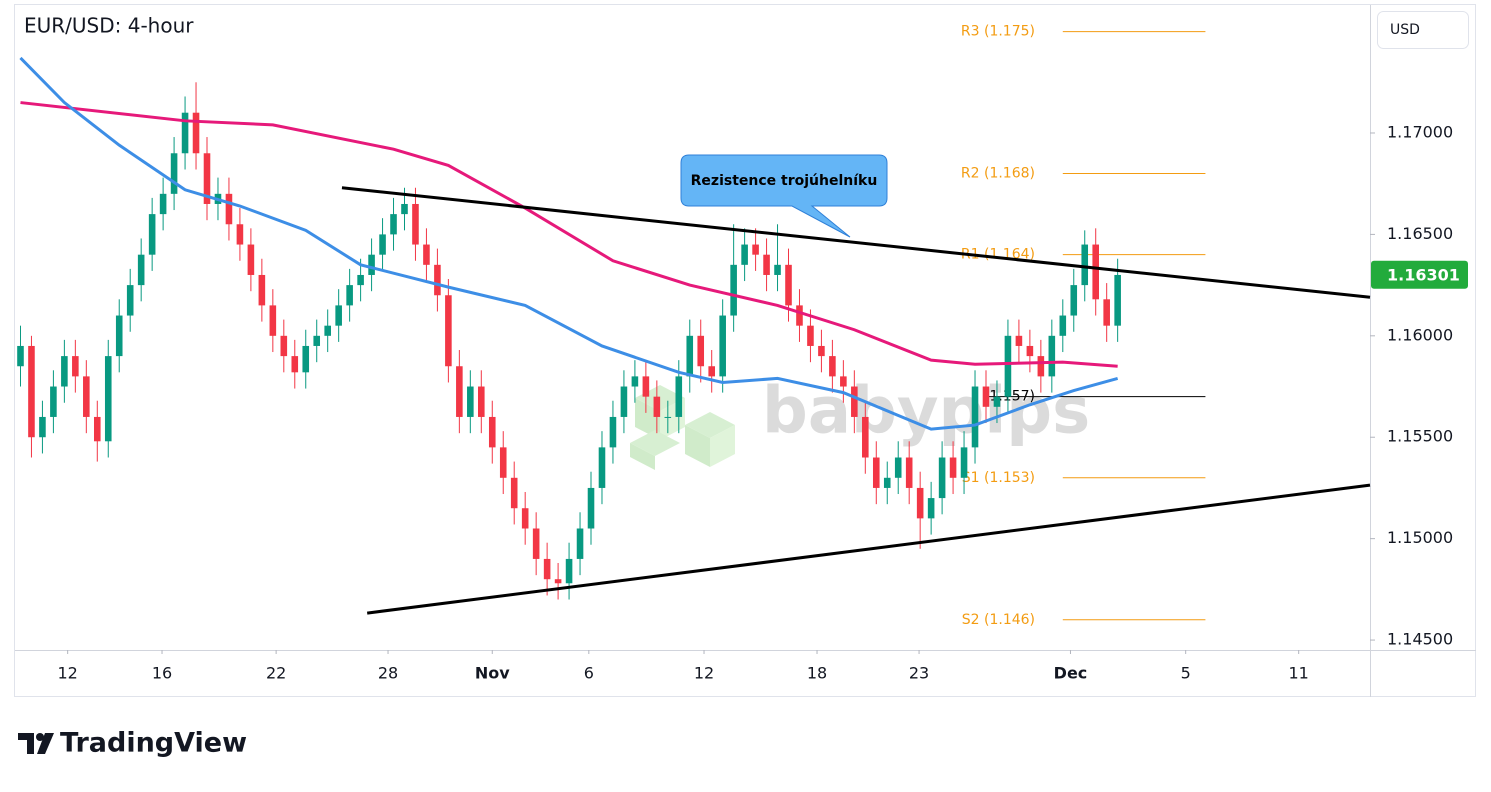 The image size is (1491, 792). I want to click on currency-button, so click(1423, 30).